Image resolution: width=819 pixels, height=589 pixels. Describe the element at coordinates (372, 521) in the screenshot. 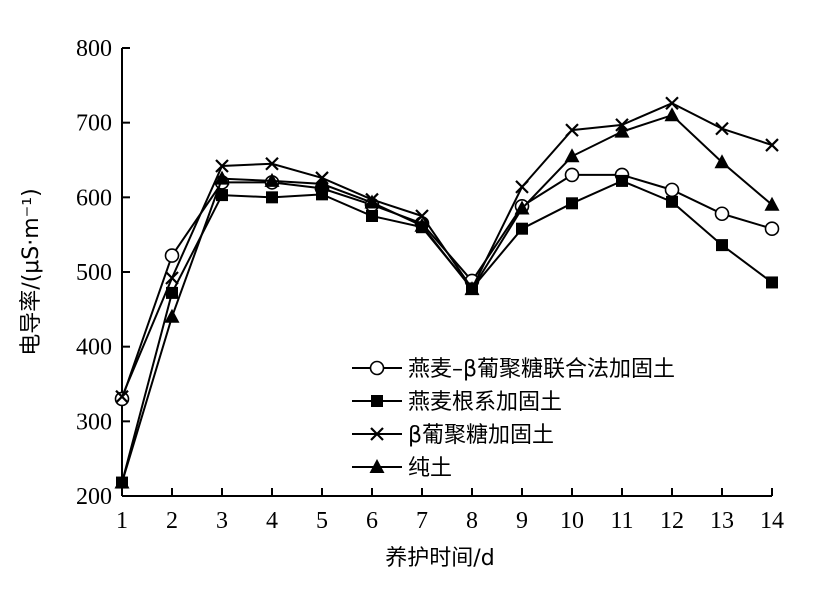

I see `x-tick-label: 6` at that location.